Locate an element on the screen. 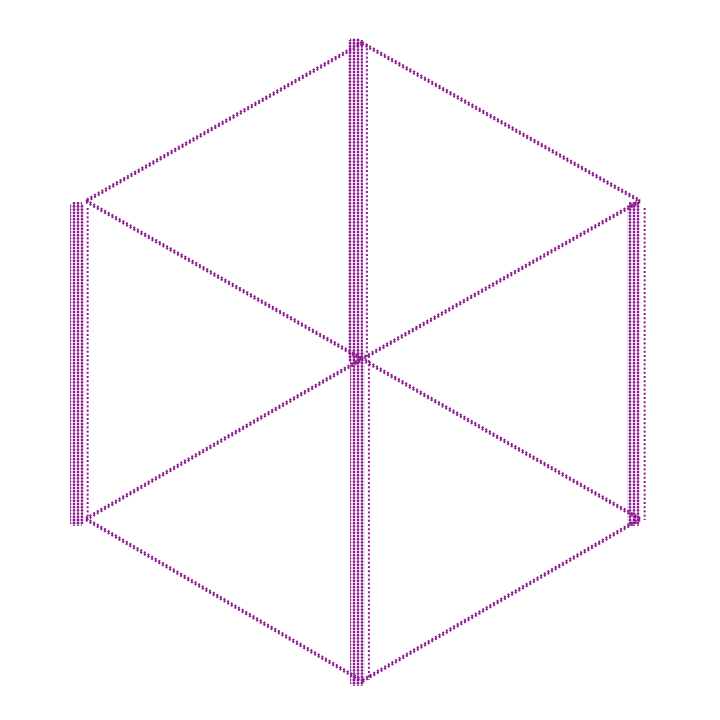 Image resolution: width=720 pixels, height=720 pixels. edge-lower-left is located at coordinates (224, 600).